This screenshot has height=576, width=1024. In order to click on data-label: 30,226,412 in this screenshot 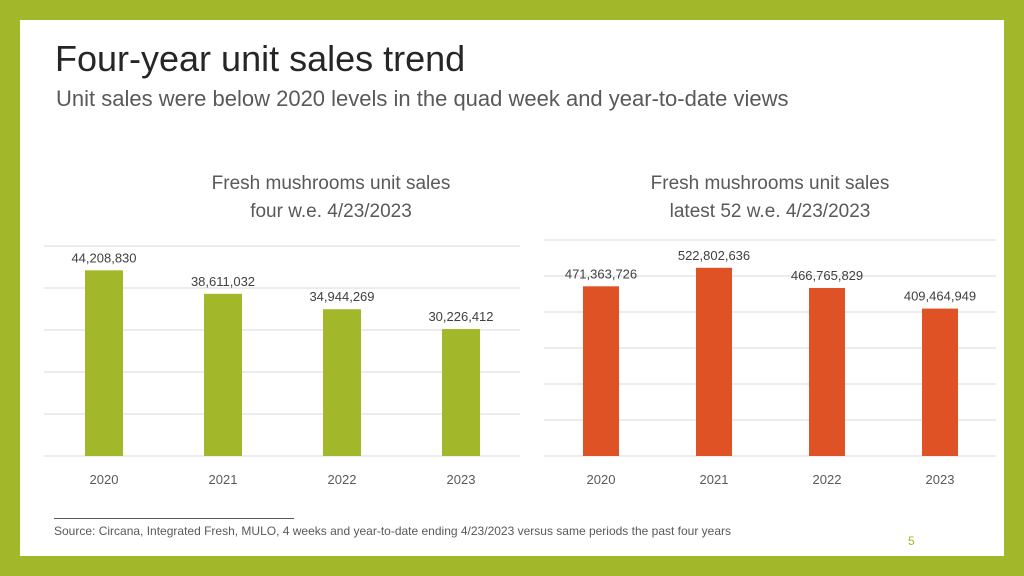, I will do `click(460, 316)`.